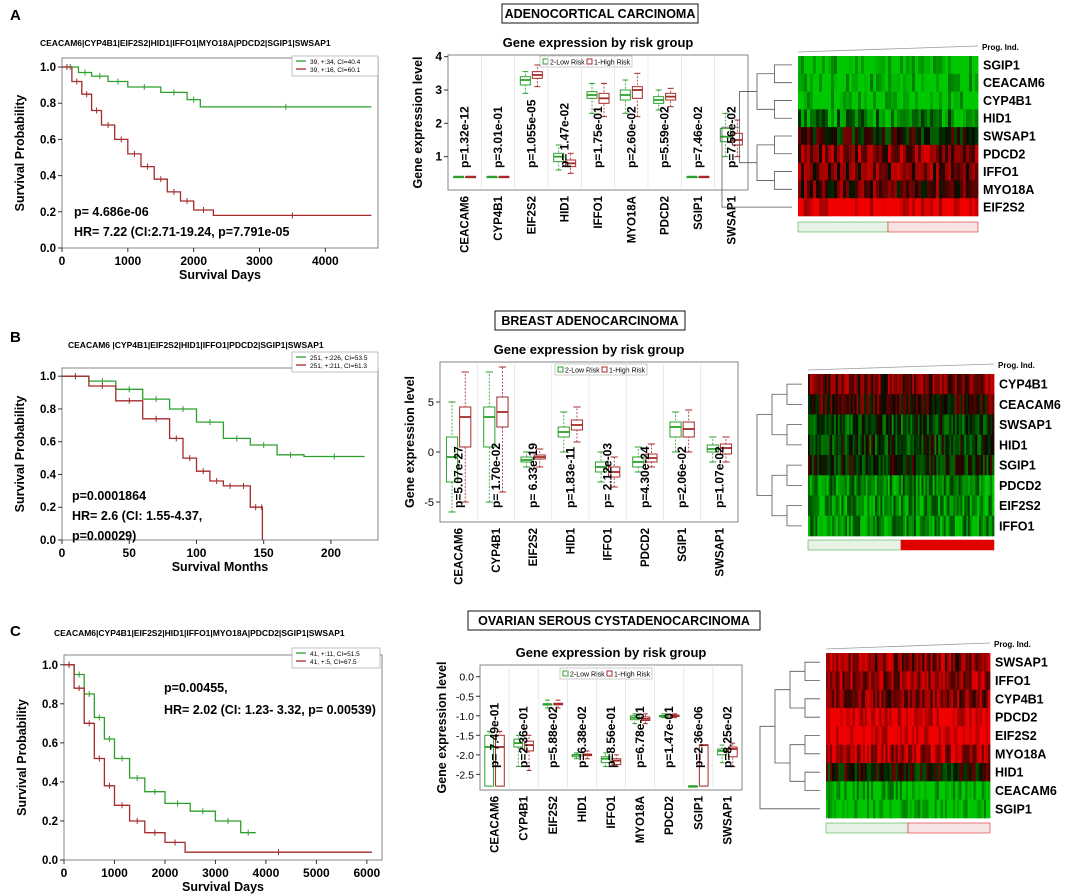 The height and width of the screenshot is (895, 1084). Describe the element at coordinates (534, 547) in the screenshot. I see `category-label: EIF2S2` at that location.